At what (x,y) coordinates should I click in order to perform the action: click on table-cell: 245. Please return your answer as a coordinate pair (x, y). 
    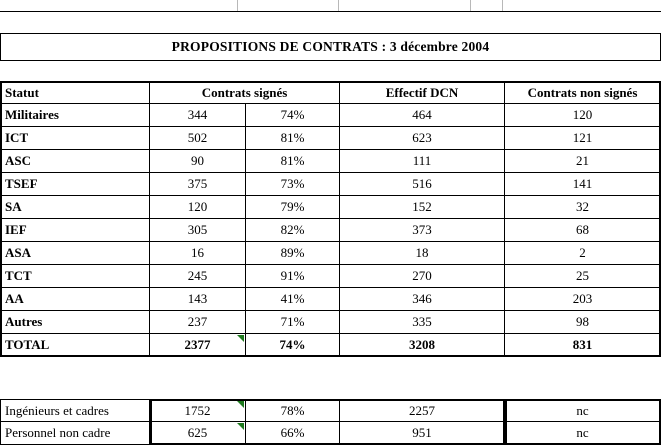
    Looking at the image, I should click on (198, 276).